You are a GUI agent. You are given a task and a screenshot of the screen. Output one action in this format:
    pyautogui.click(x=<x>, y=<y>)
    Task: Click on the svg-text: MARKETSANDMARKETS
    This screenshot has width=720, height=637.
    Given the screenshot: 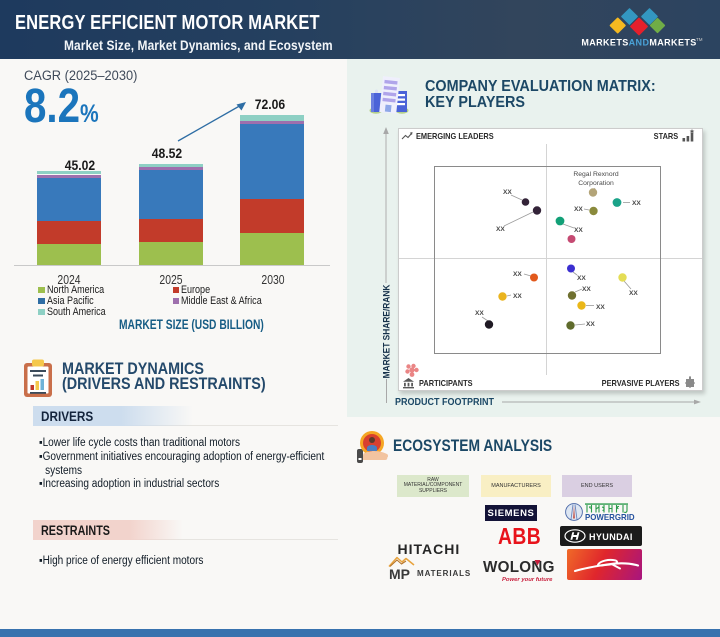 What is the action you would take?
    pyautogui.click(x=638, y=43)
    